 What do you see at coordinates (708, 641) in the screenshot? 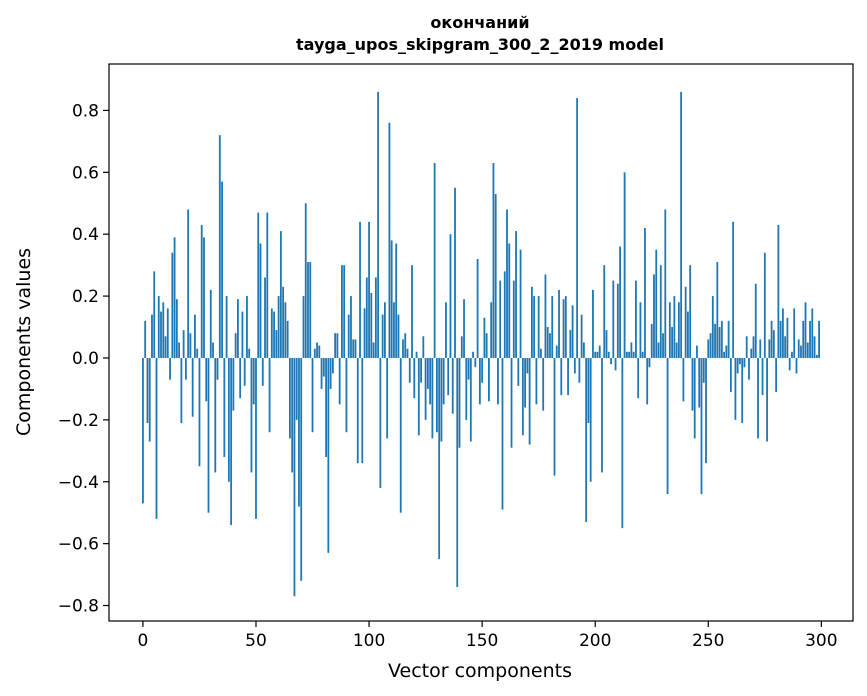
I see `x-tick-label: 250` at bounding box center [708, 641].